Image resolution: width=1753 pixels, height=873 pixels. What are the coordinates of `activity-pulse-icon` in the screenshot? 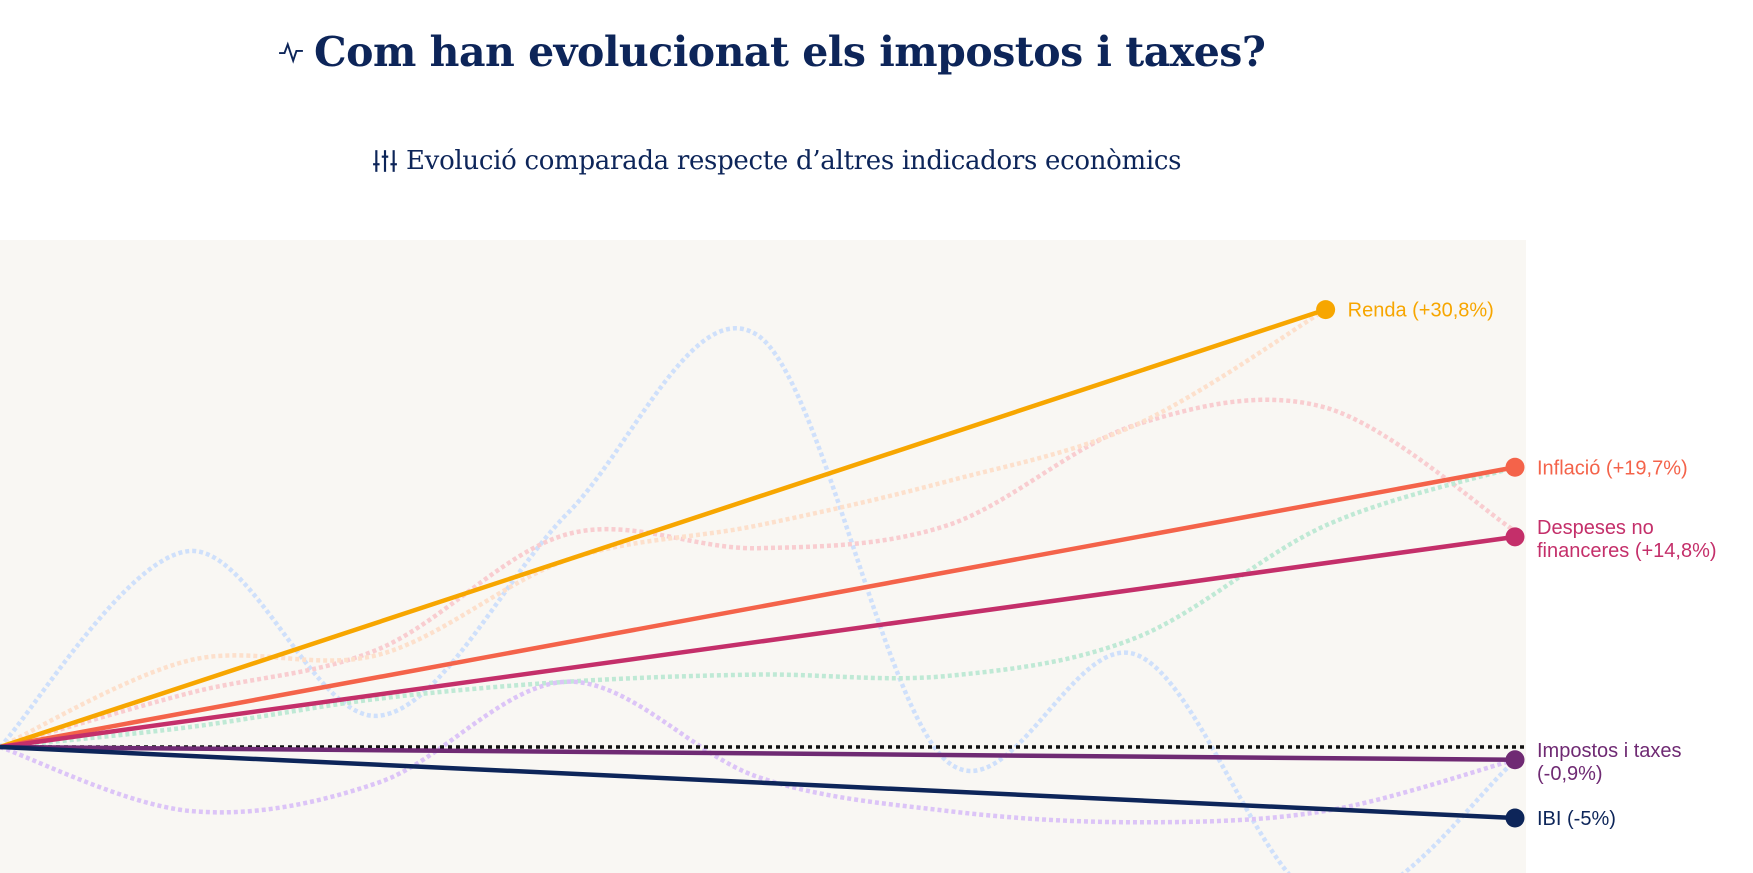 It's located at (291, 52).